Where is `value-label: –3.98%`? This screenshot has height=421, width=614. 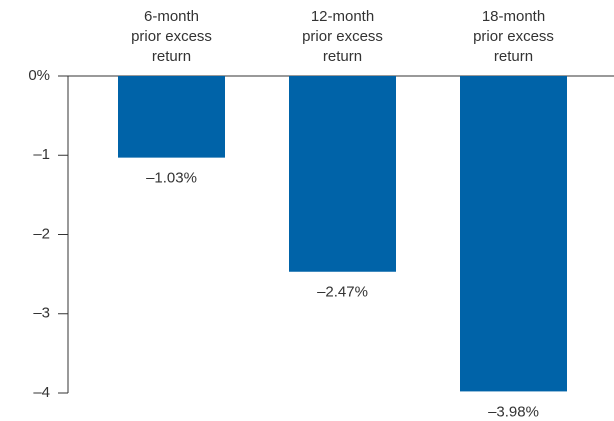 value-label: –3.98% is located at coordinates (513, 411).